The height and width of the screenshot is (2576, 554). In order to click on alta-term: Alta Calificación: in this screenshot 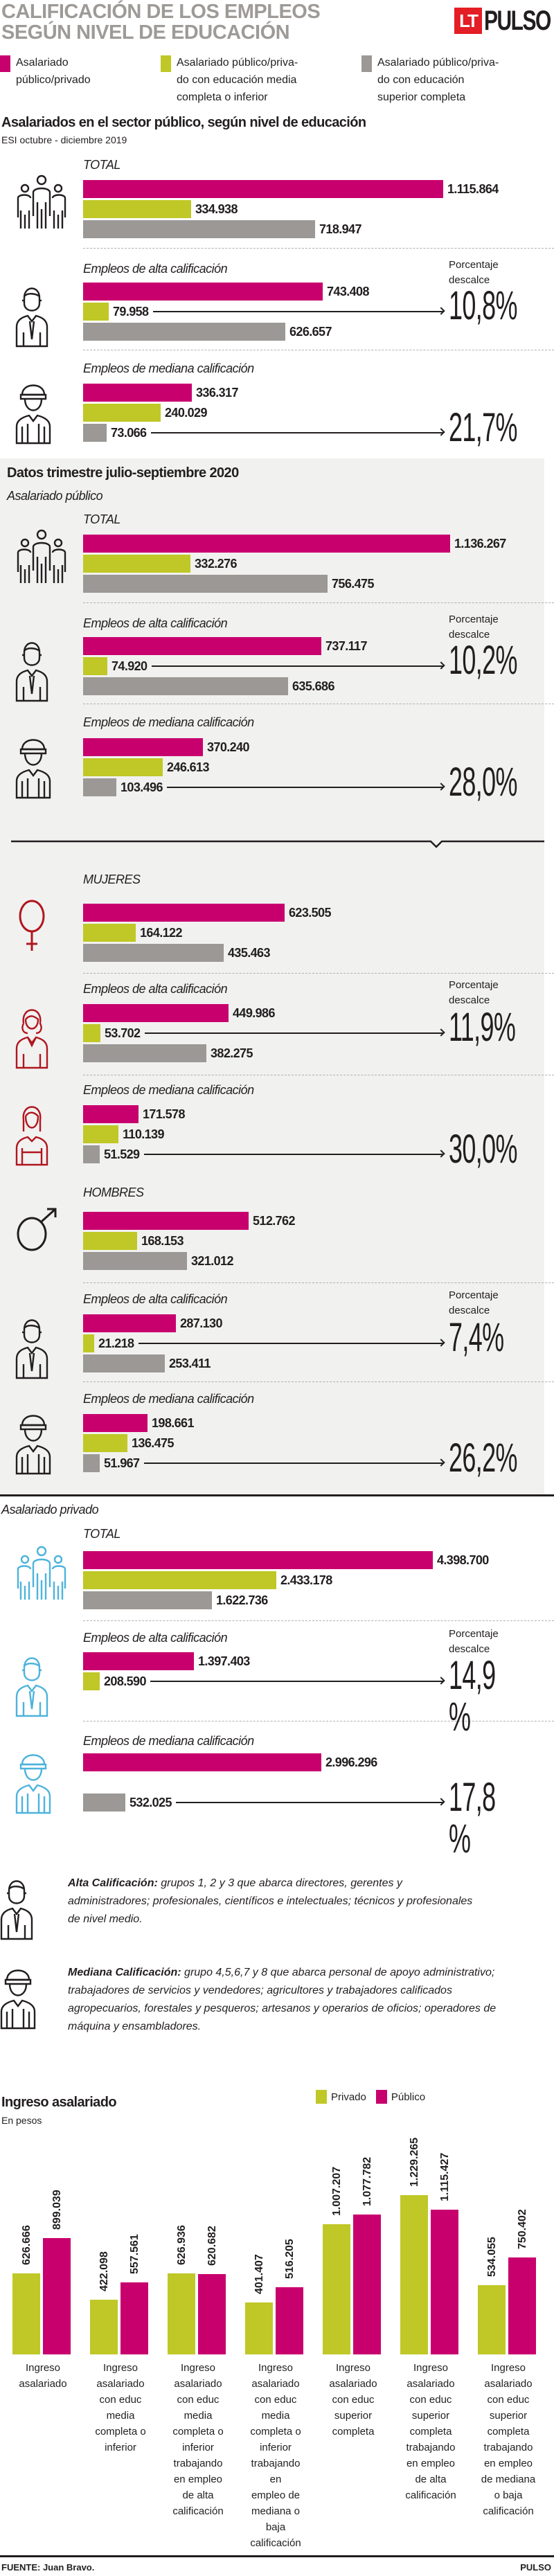, I will do `click(113, 1883)`.